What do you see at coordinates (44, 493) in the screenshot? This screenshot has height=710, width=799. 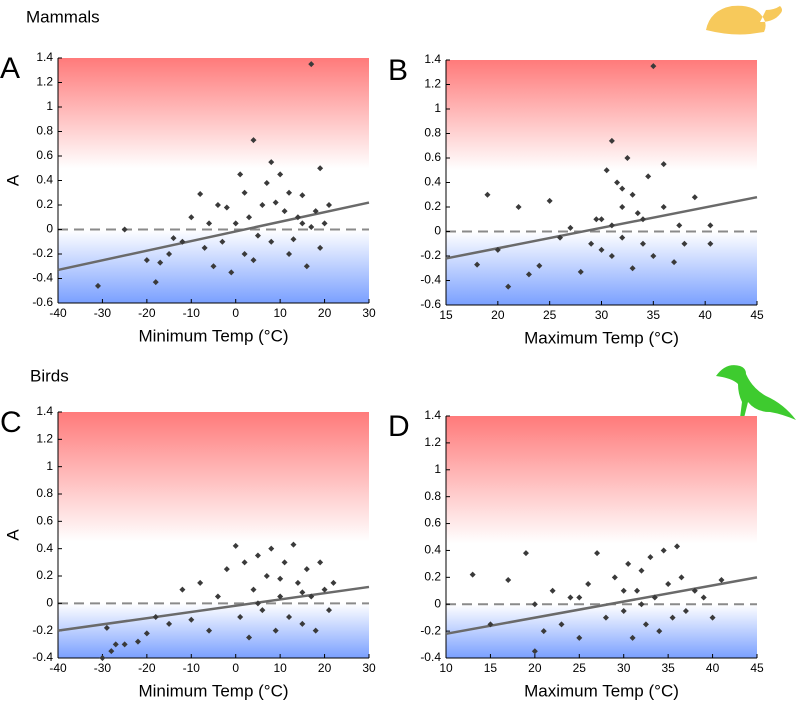 I see `y-tick-label: 0.8` at bounding box center [44, 493].